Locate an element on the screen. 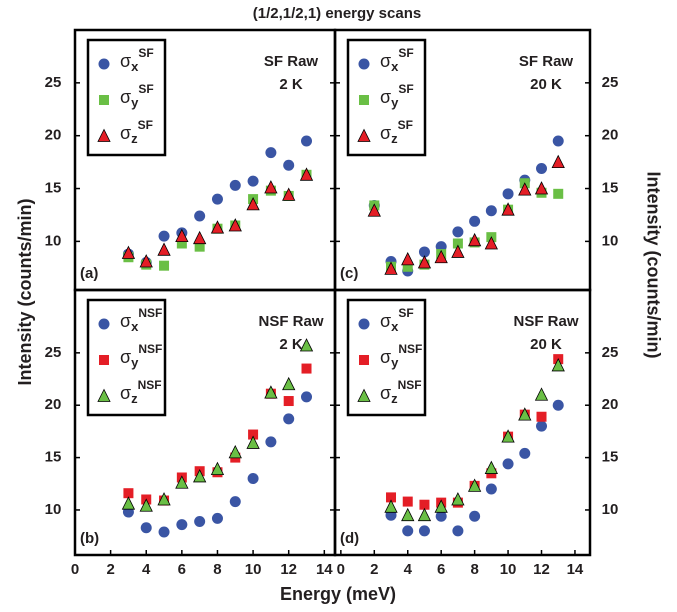  x-tick-label: 10 is located at coordinates (508, 569).